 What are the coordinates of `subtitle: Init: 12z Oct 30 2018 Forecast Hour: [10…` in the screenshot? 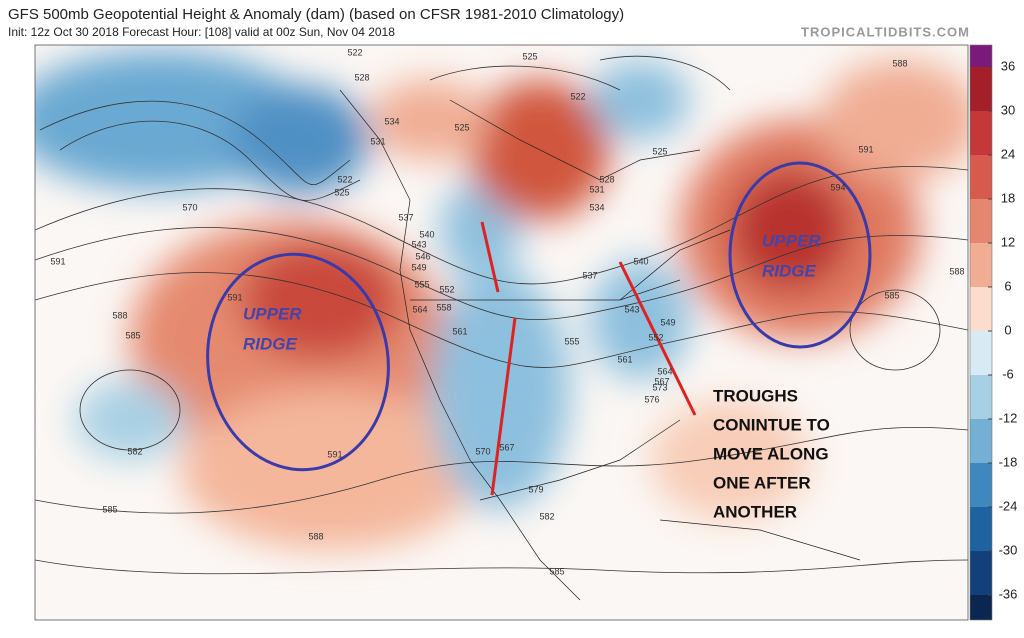 It's located at (201, 32).